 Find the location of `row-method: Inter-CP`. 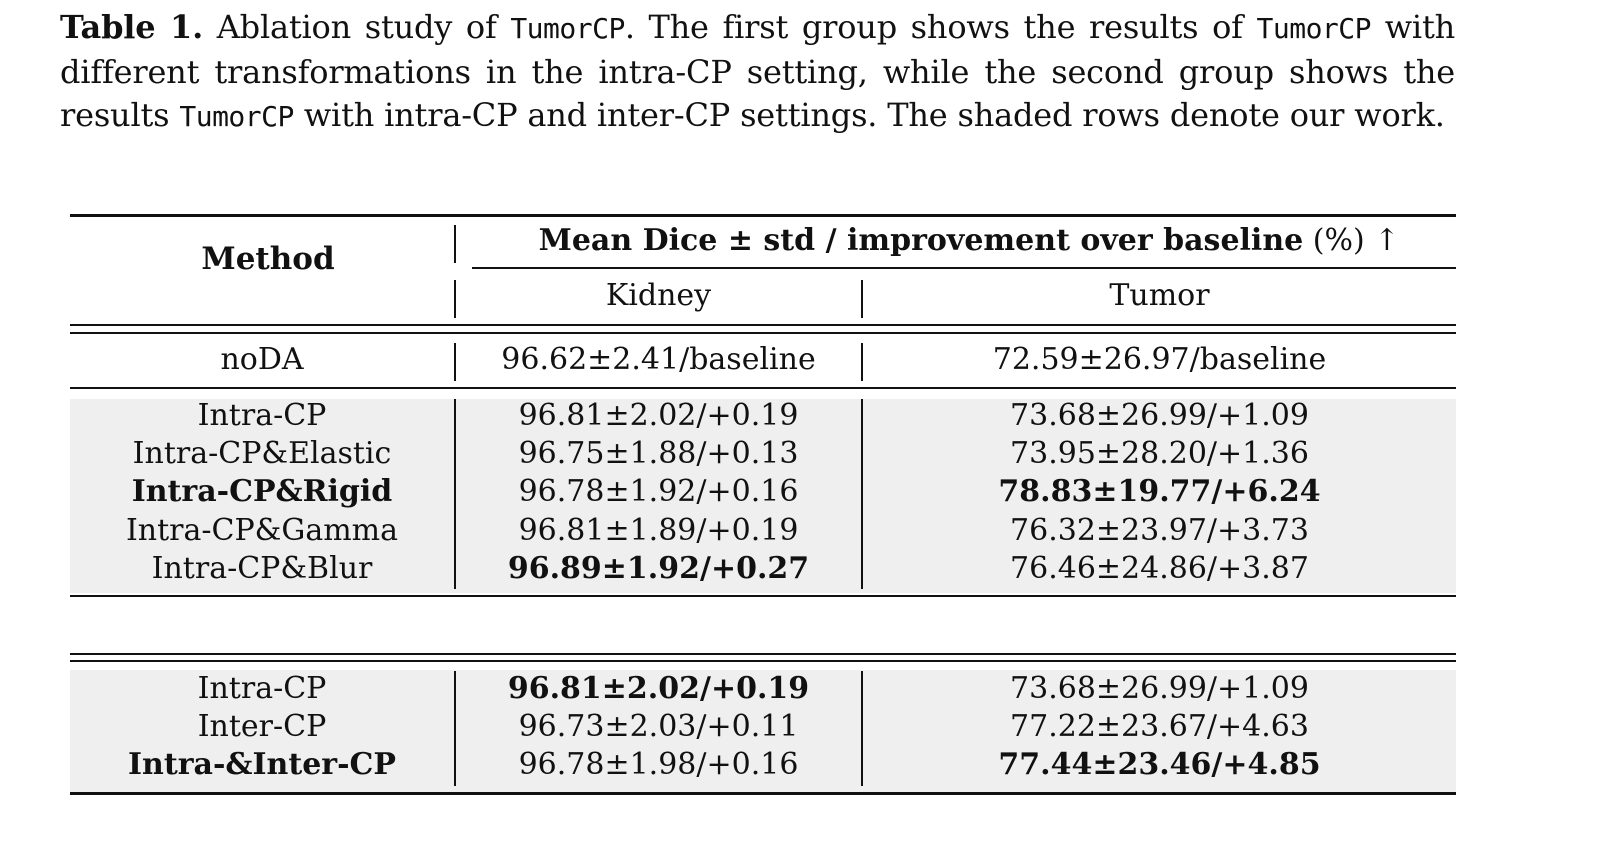

row-method: Inter-CP is located at coordinates (262, 727).